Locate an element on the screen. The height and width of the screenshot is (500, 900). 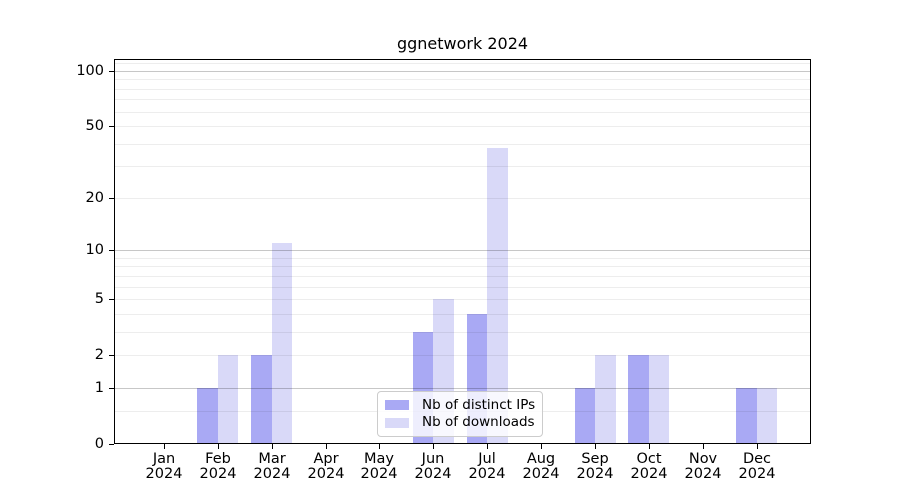
x-axis-tick-label-may: May 2024 is located at coordinates (379, 467).